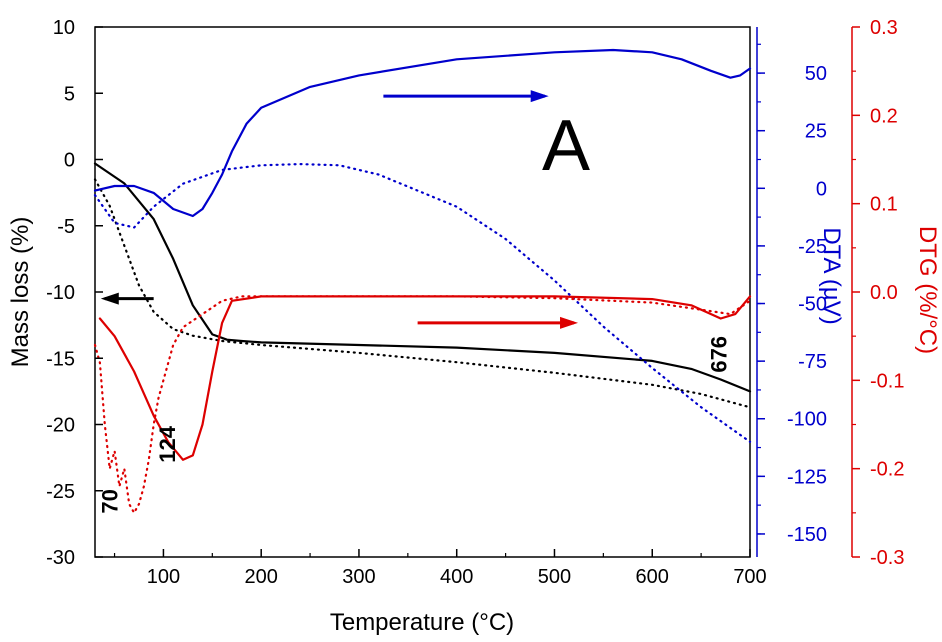 This screenshot has height=642, width=942. What do you see at coordinates (812, 247) in the screenshot?
I see `dta-tick-label: -25` at bounding box center [812, 247].